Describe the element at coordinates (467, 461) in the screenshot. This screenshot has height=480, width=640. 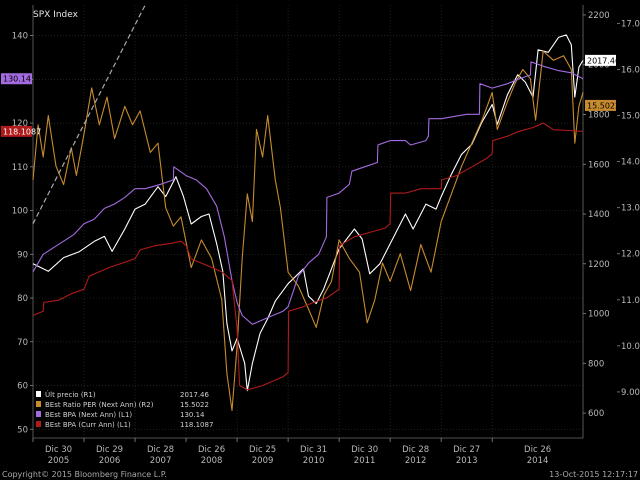
I see `x-year-label: 2013` at that location.